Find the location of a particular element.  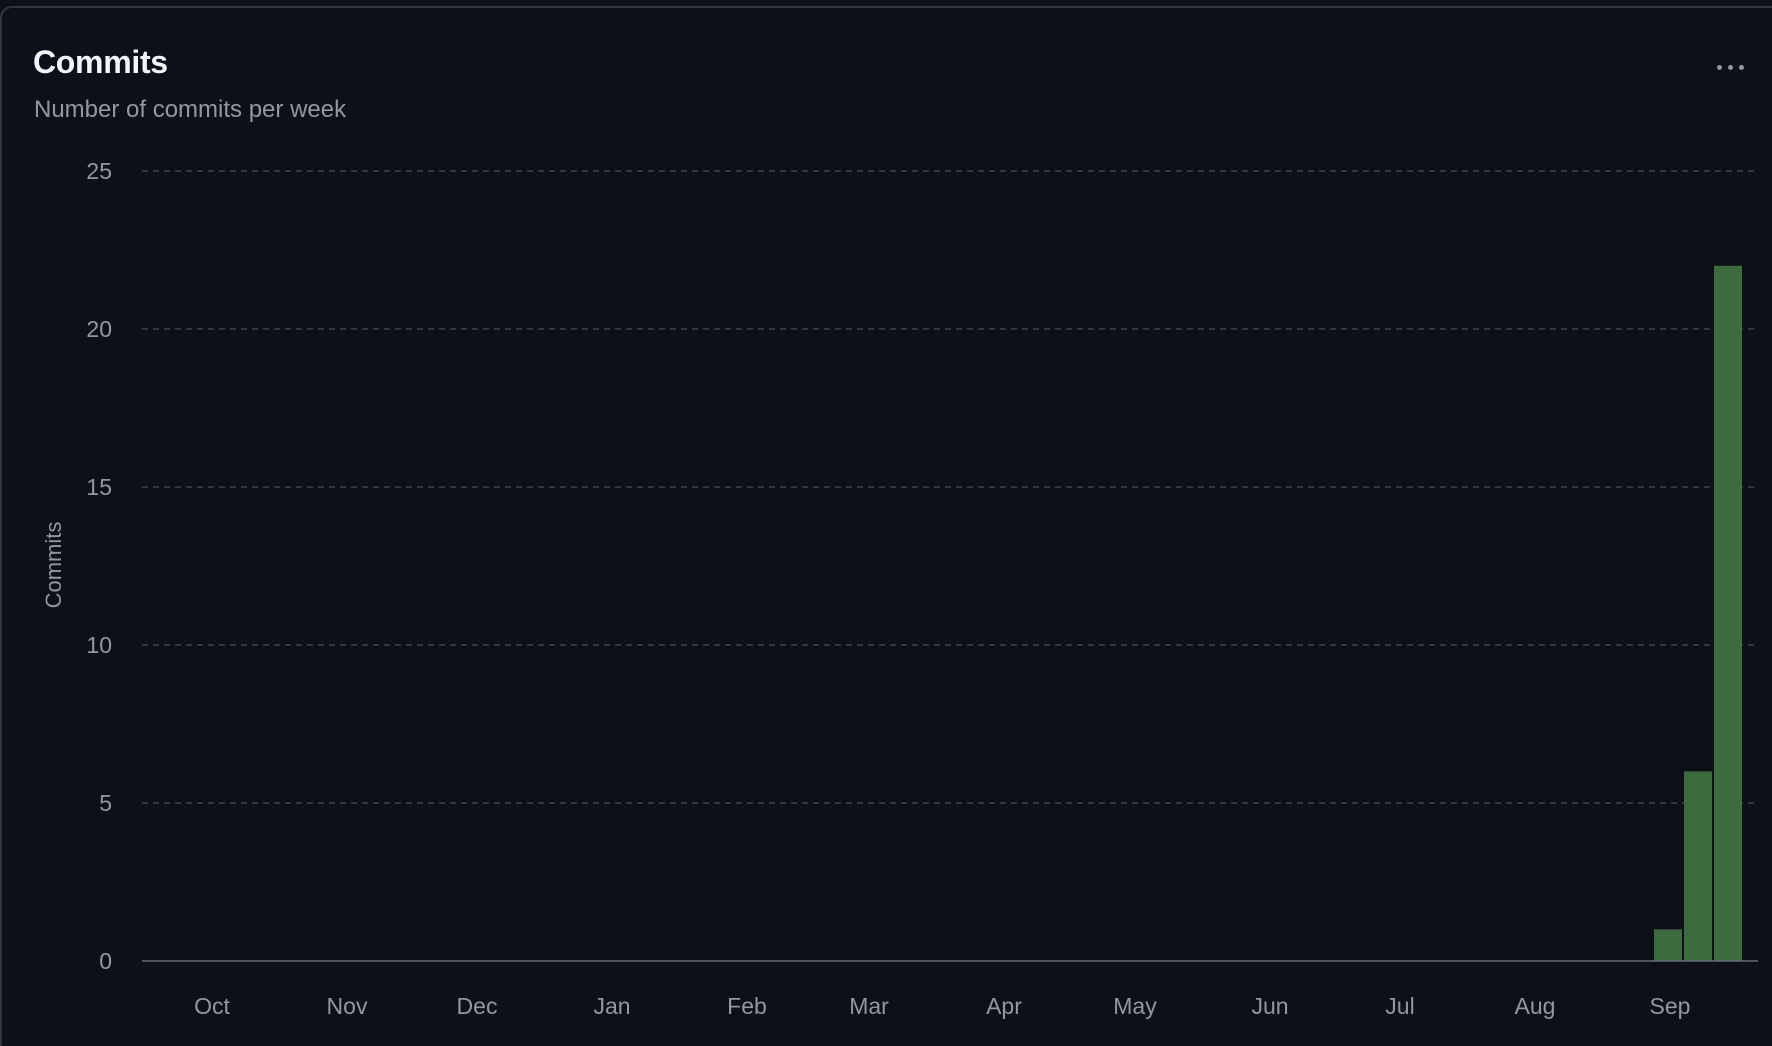

x-tick-label: Dec is located at coordinates (477, 1006).